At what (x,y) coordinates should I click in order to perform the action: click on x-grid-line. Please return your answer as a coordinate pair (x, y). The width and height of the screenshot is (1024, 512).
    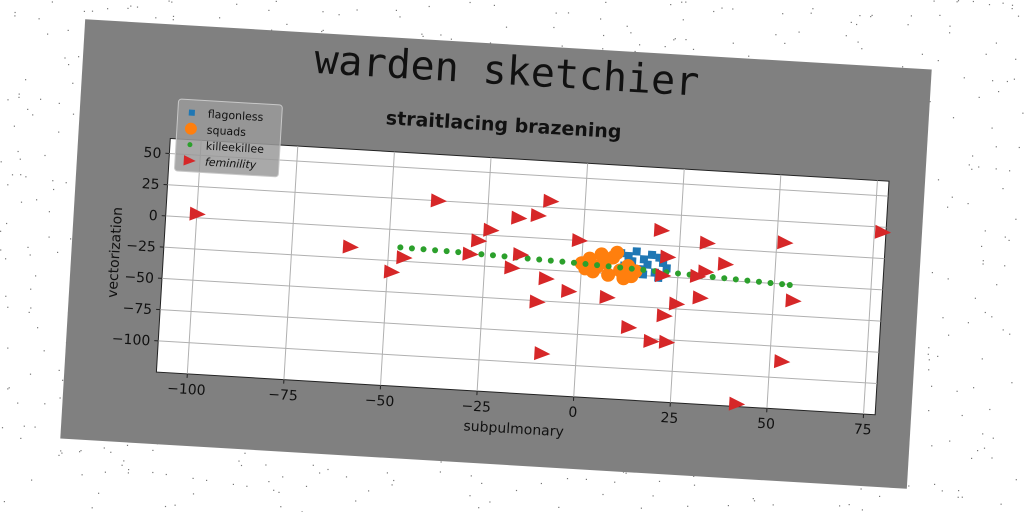
    Looking at the image, I should click on (291, 263).